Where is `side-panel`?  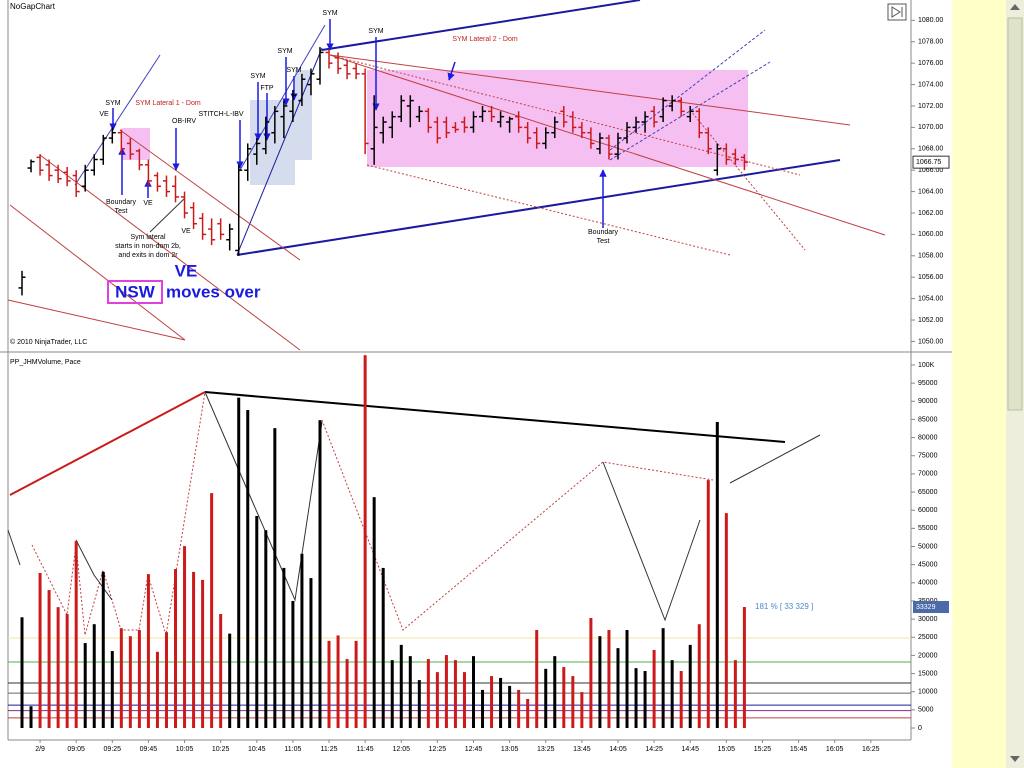 side-panel is located at coordinates (979, 384).